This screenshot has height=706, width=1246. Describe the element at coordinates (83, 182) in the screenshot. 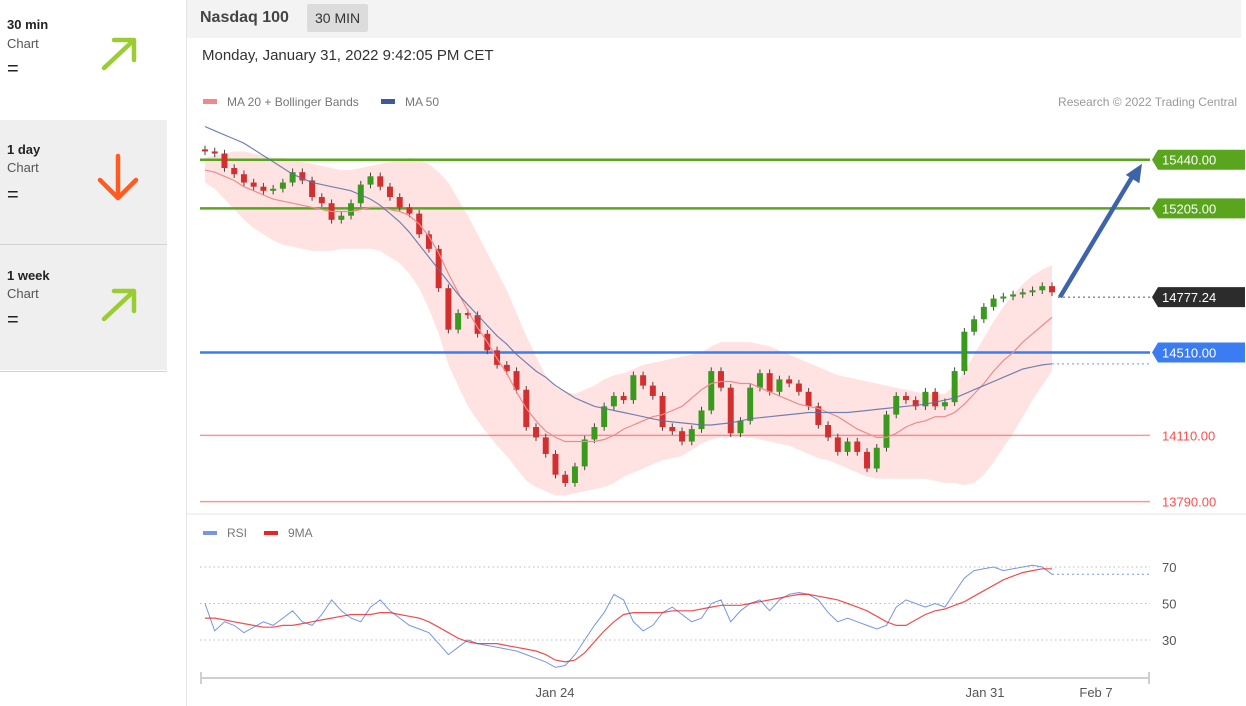

I see `sidebar-item-1day: 1 day Chart =` at that location.